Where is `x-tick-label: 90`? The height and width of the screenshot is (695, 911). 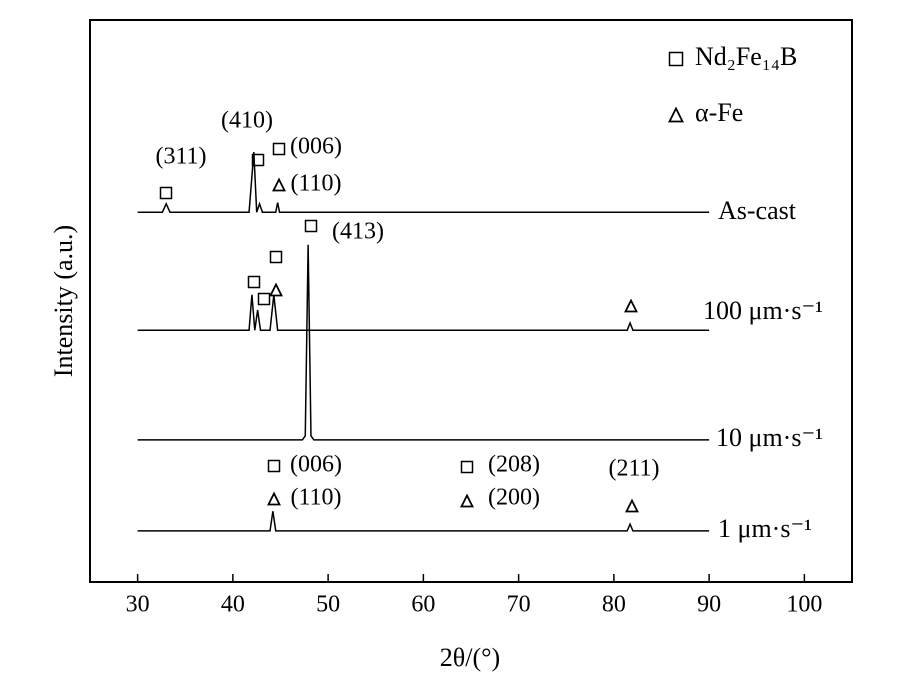 x-tick-label: 90 is located at coordinates (709, 605).